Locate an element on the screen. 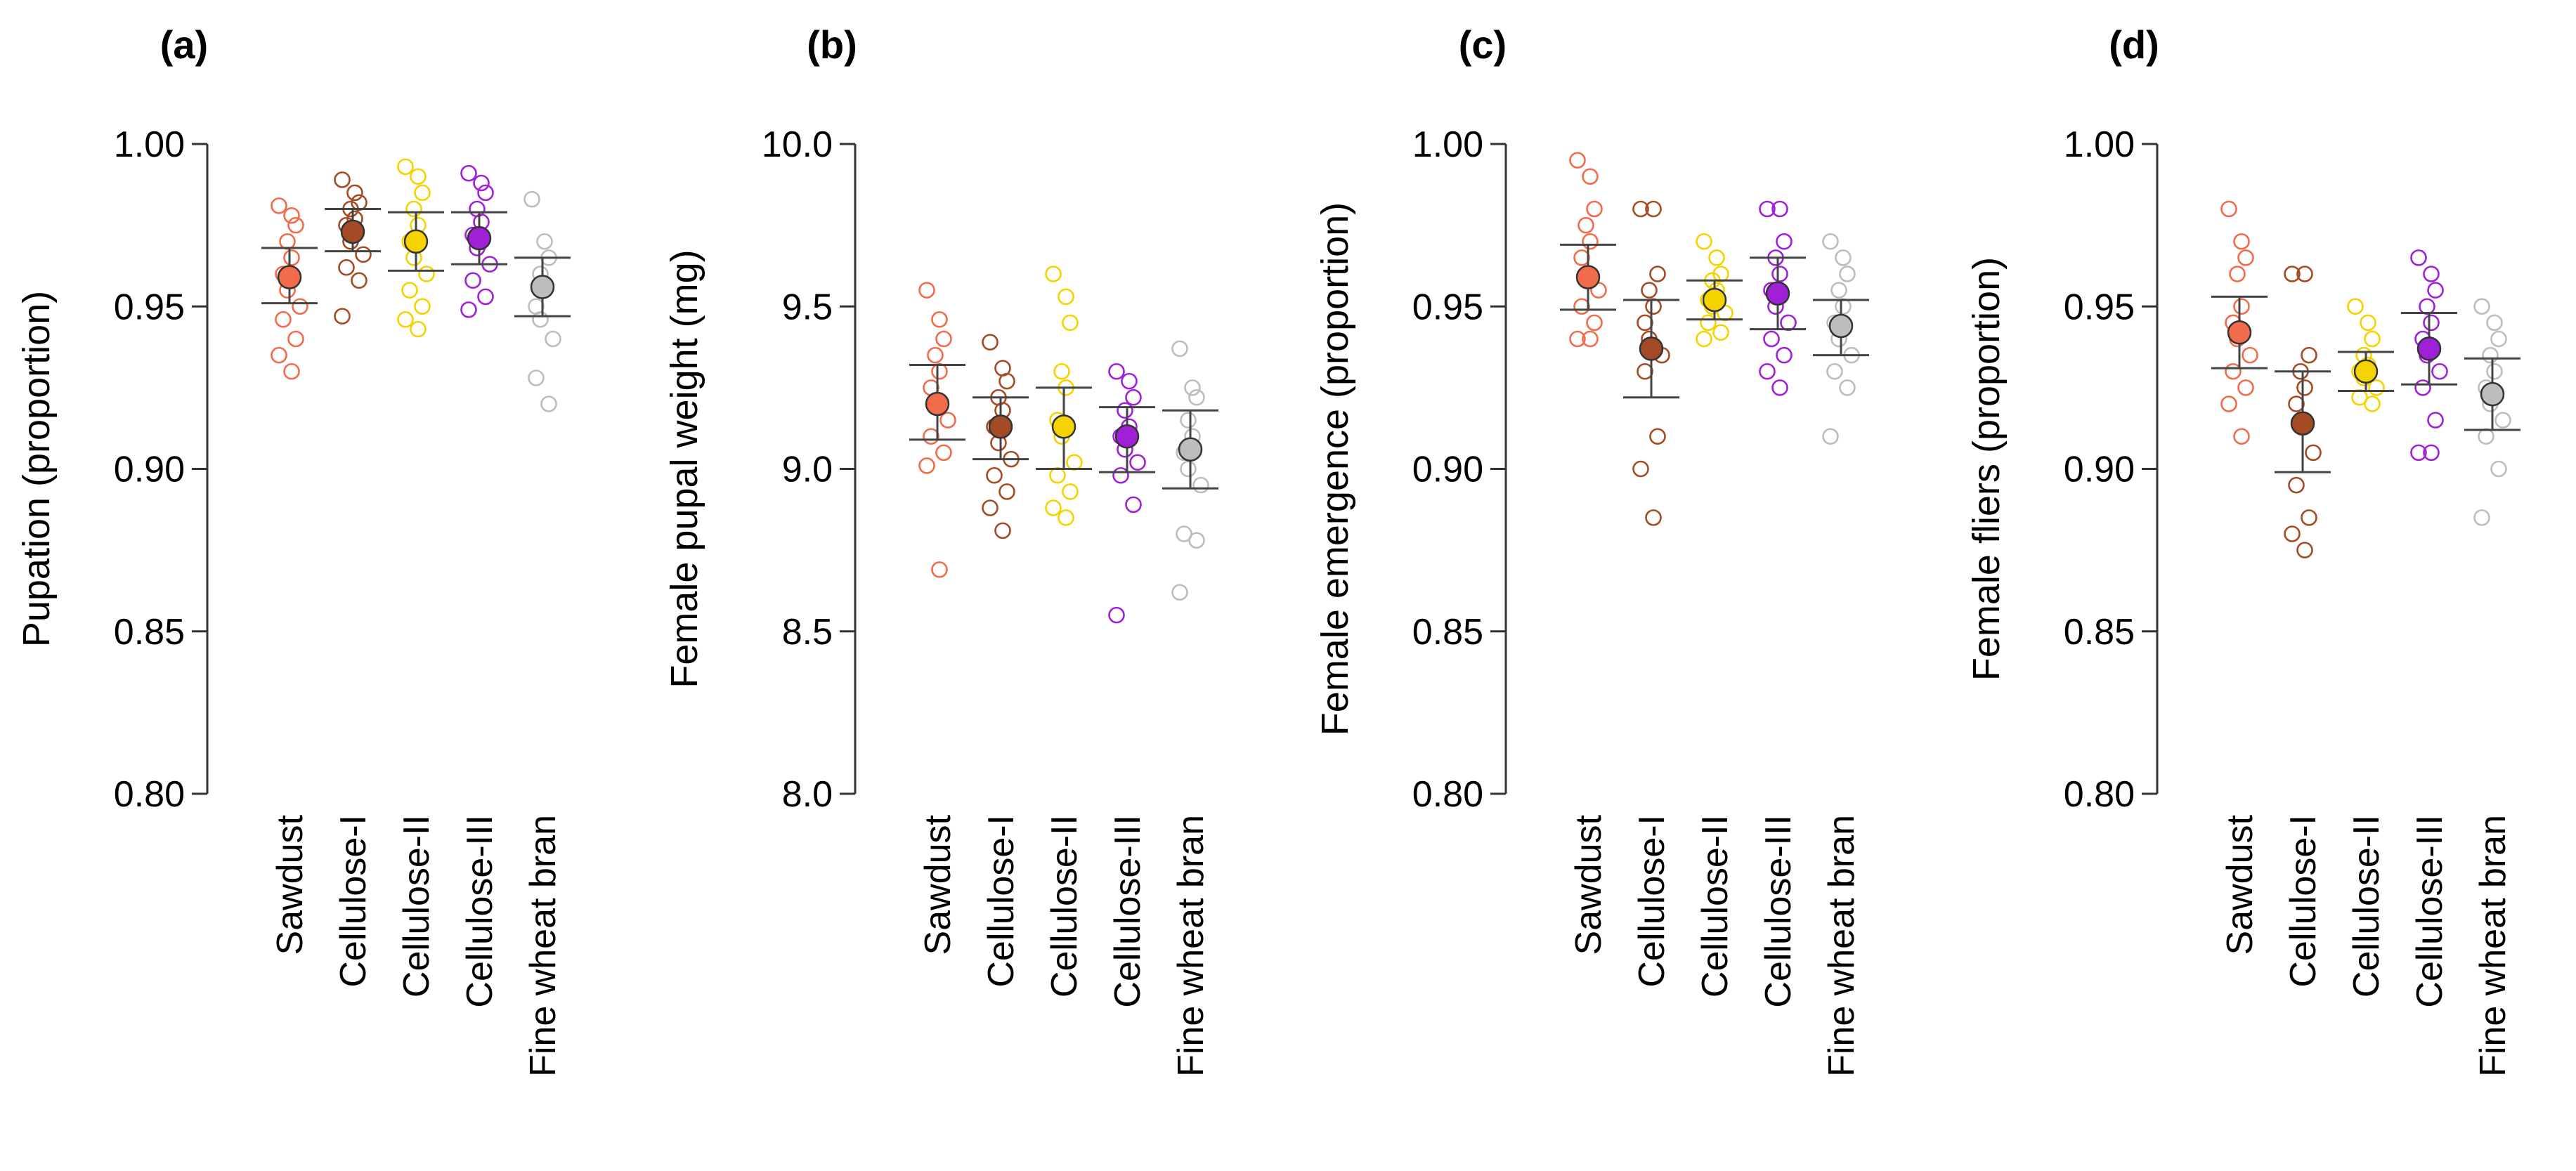 This screenshot has height=1171, width=2576. x-tick-label: Sawdust is located at coordinates (290, 884).